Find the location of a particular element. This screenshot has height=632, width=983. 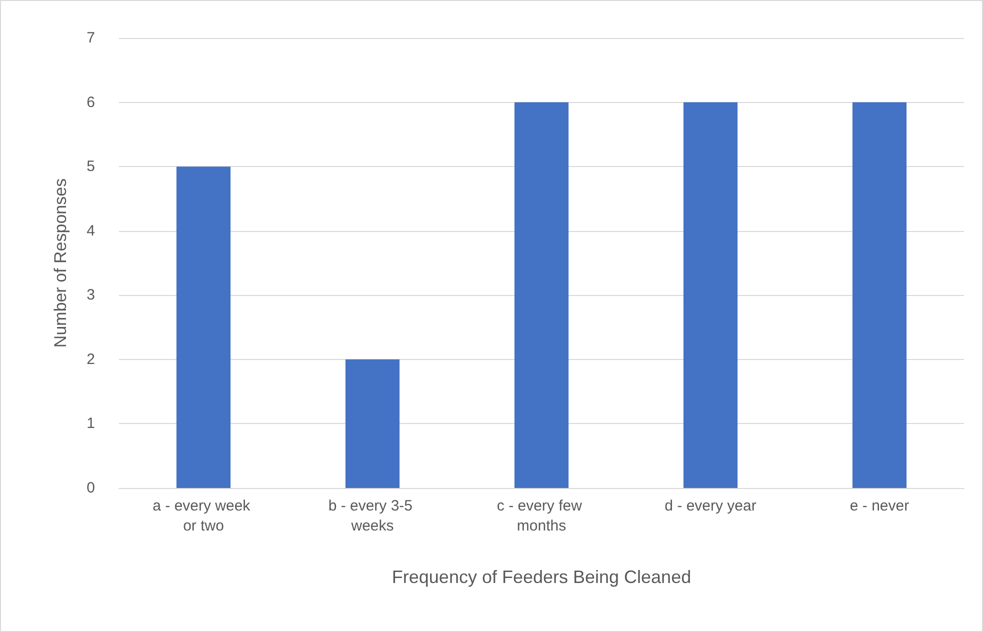

x-axis-title: Frequency of Feeders Being Cleaned is located at coordinates (542, 577).